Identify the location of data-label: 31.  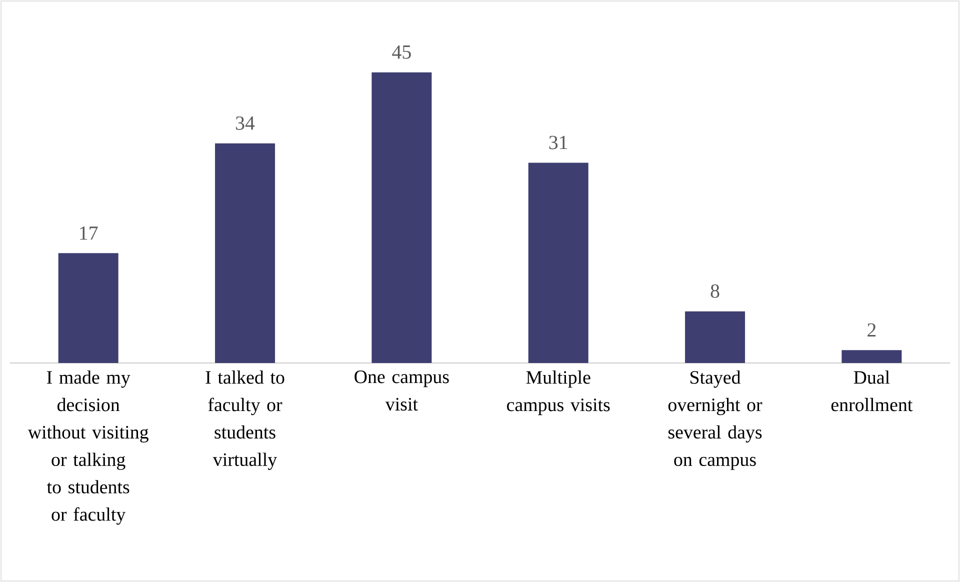
(558, 143).